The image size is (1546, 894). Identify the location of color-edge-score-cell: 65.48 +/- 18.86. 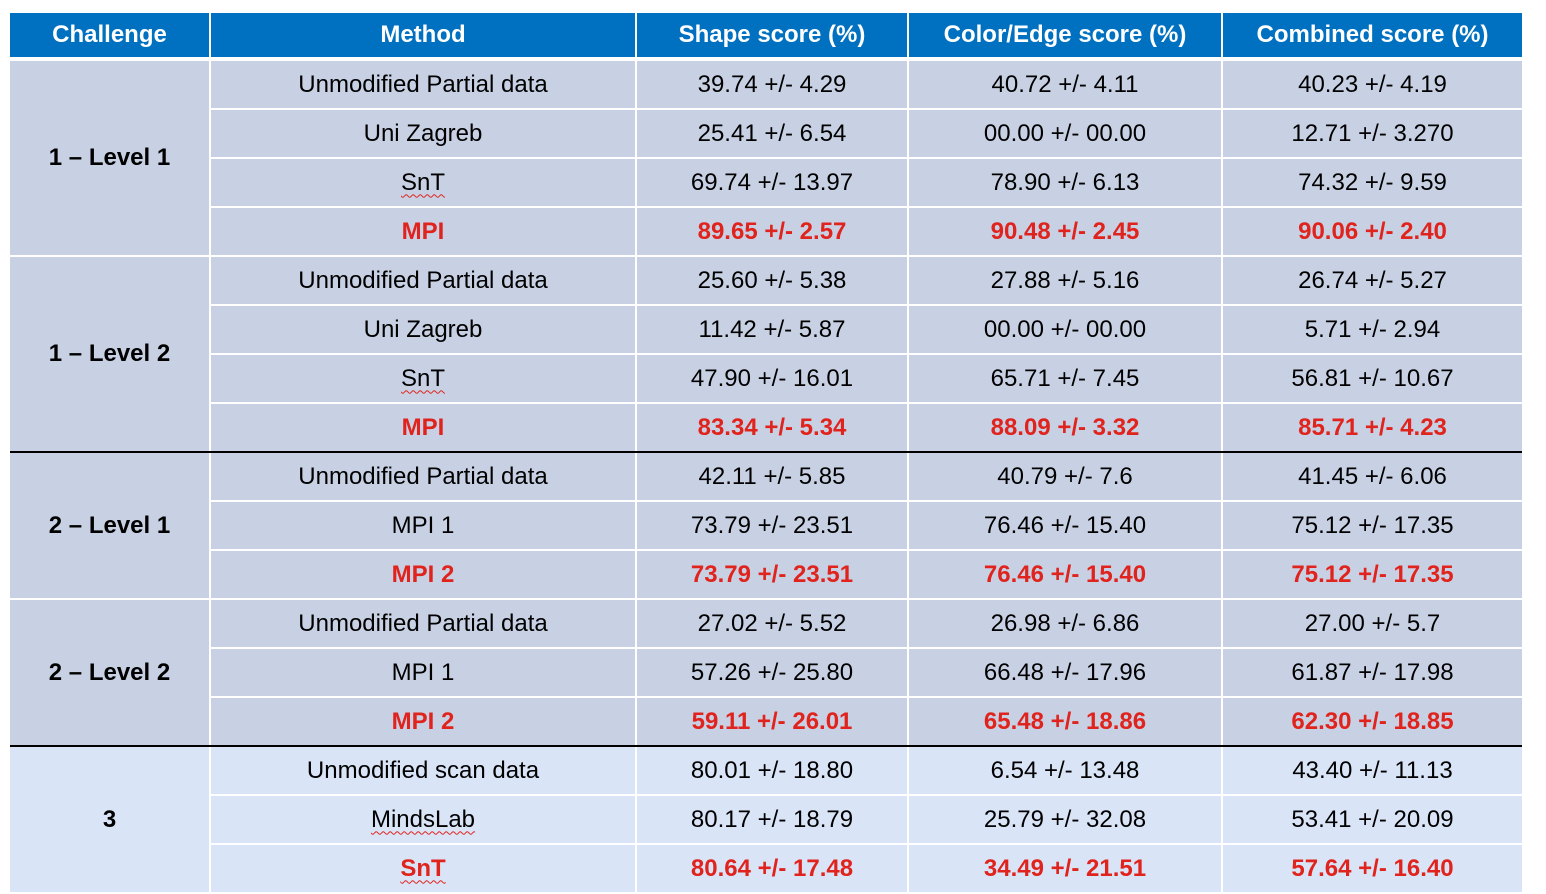
(1065, 722).